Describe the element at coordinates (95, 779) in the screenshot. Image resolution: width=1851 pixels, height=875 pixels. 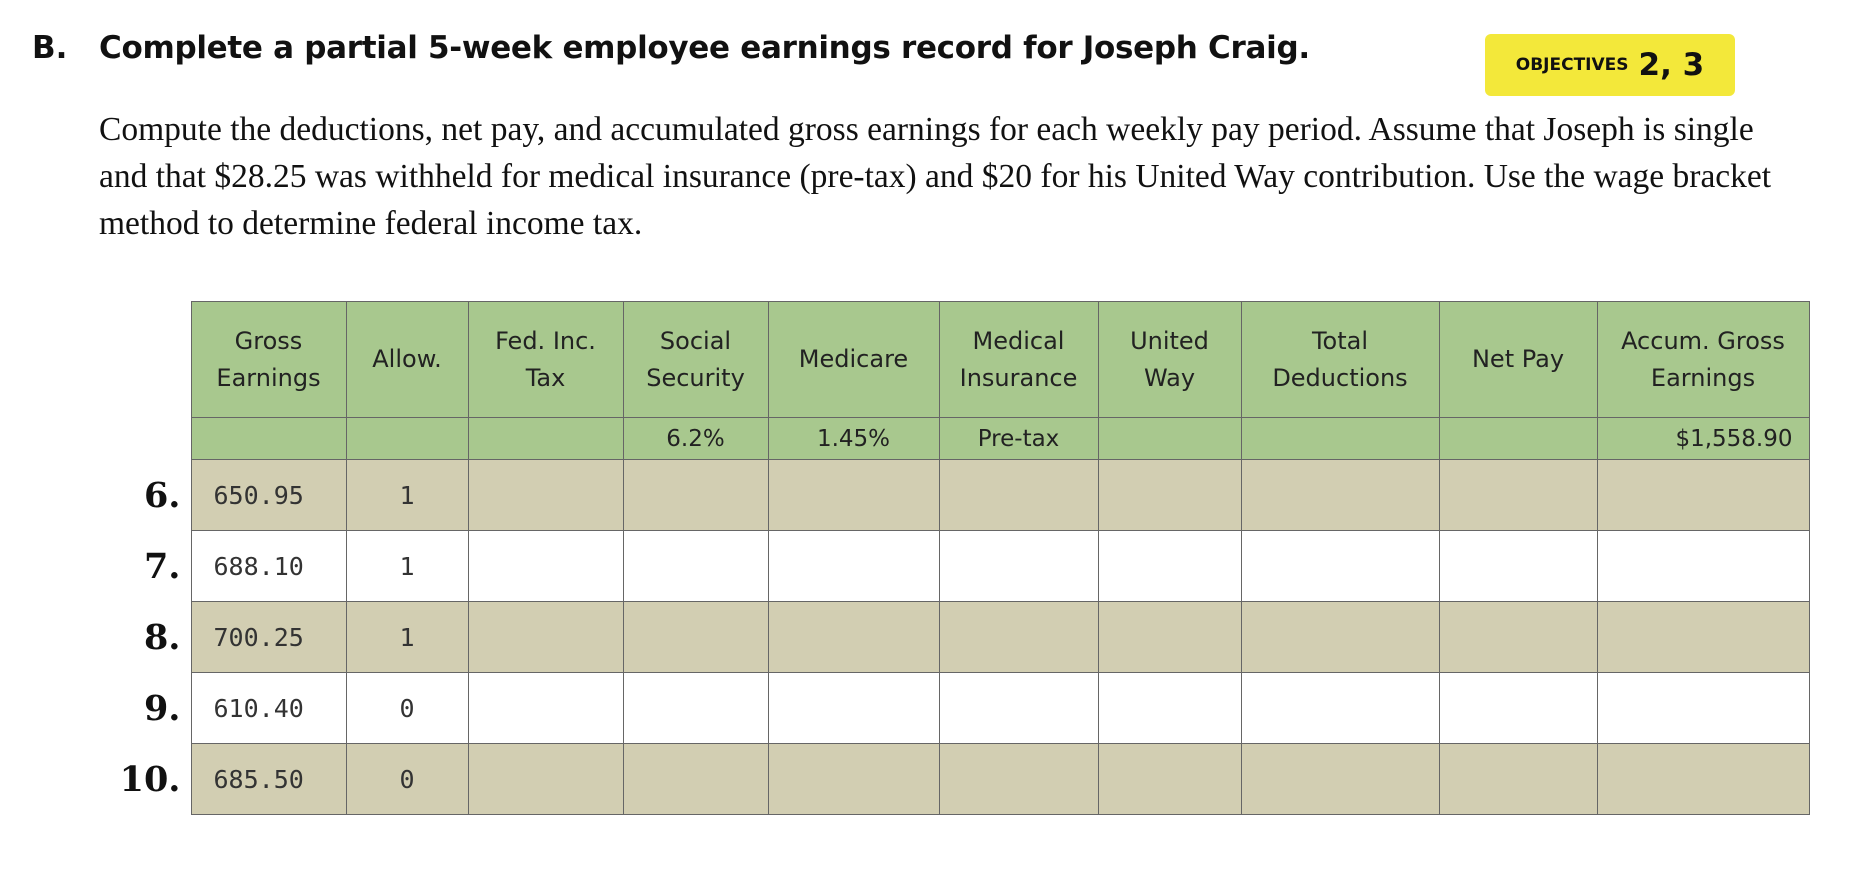
I see `row-number: 10.` at that location.